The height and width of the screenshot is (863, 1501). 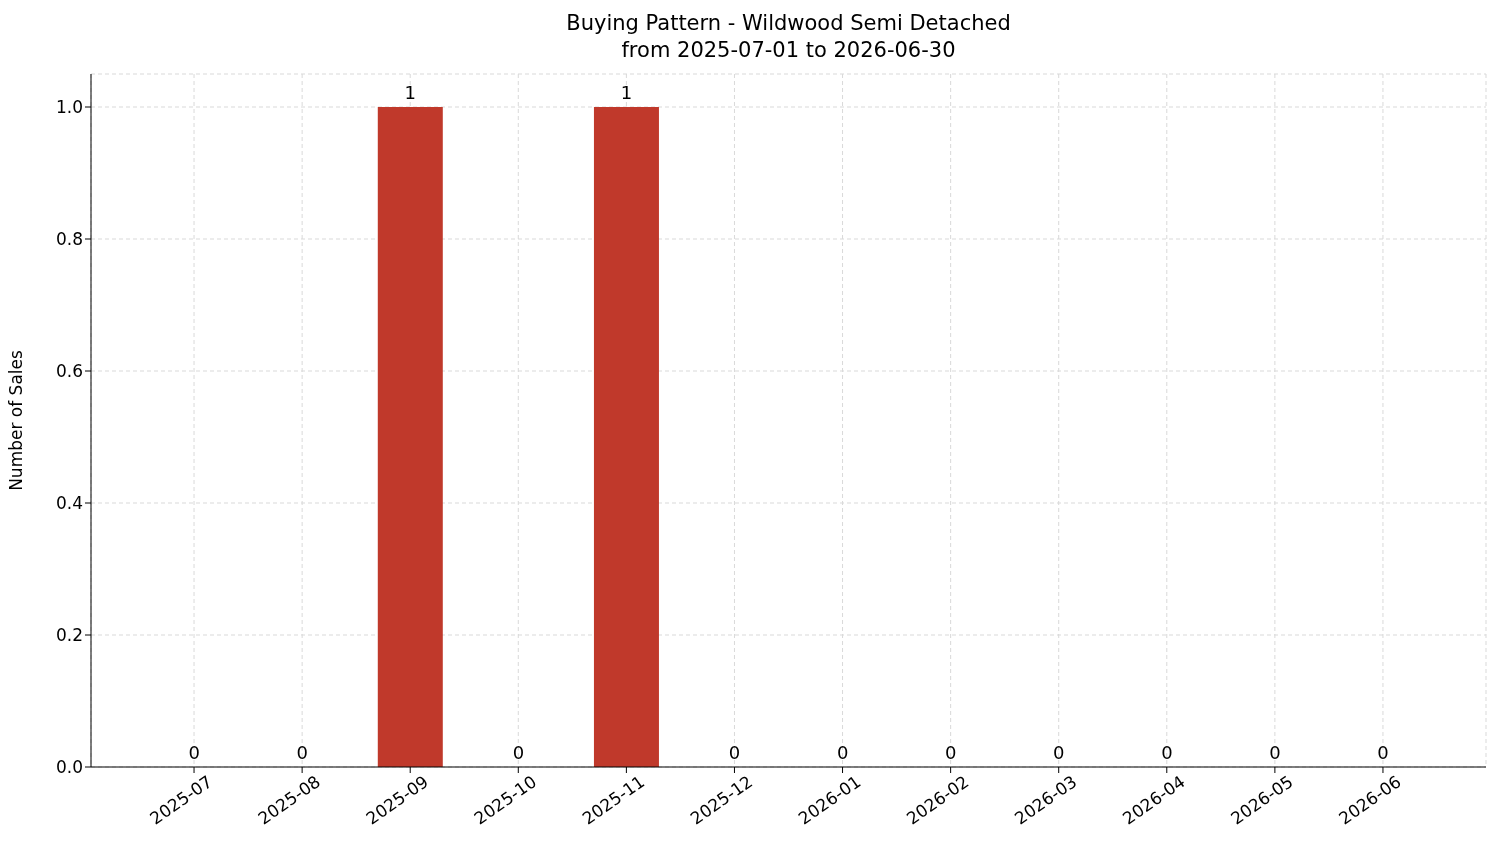 What do you see at coordinates (16, 420) in the screenshot?
I see `y-axis-title: Number of Sales` at bounding box center [16, 420].